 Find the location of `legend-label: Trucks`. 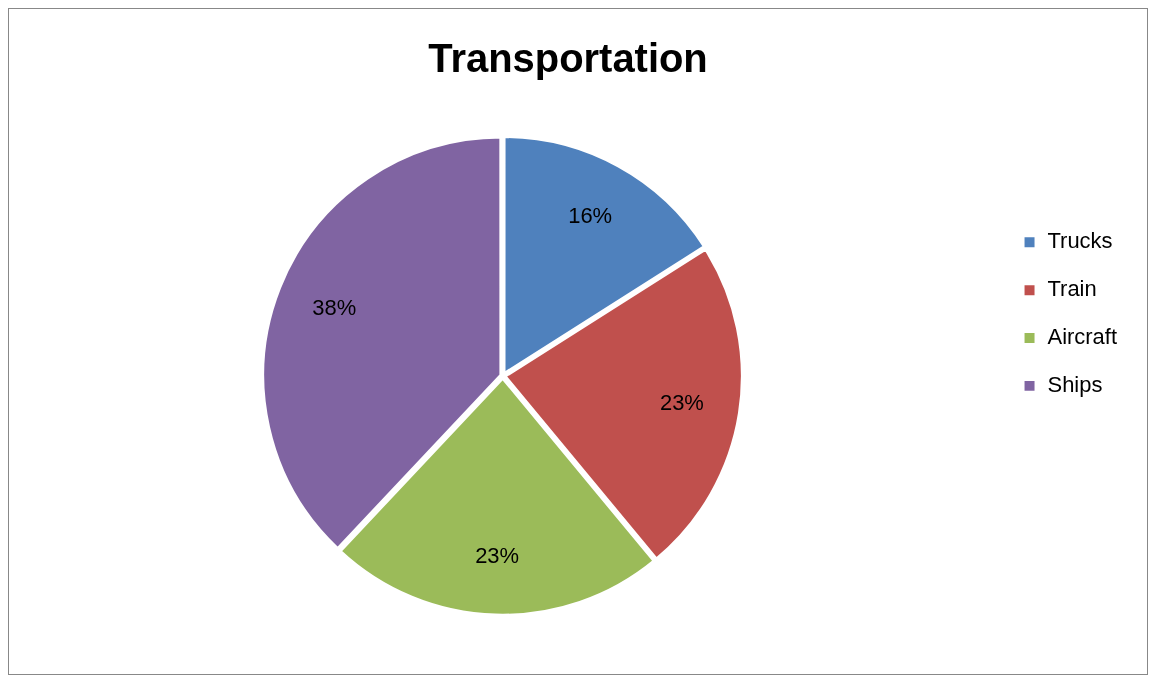

legend-label: Trucks is located at coordinates (1080, 241).